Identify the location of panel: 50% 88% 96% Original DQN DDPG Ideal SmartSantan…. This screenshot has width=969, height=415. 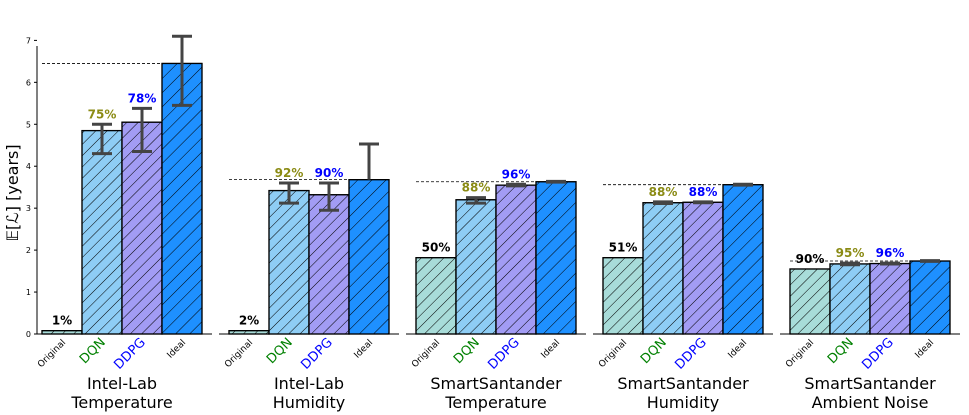
(496, 289).